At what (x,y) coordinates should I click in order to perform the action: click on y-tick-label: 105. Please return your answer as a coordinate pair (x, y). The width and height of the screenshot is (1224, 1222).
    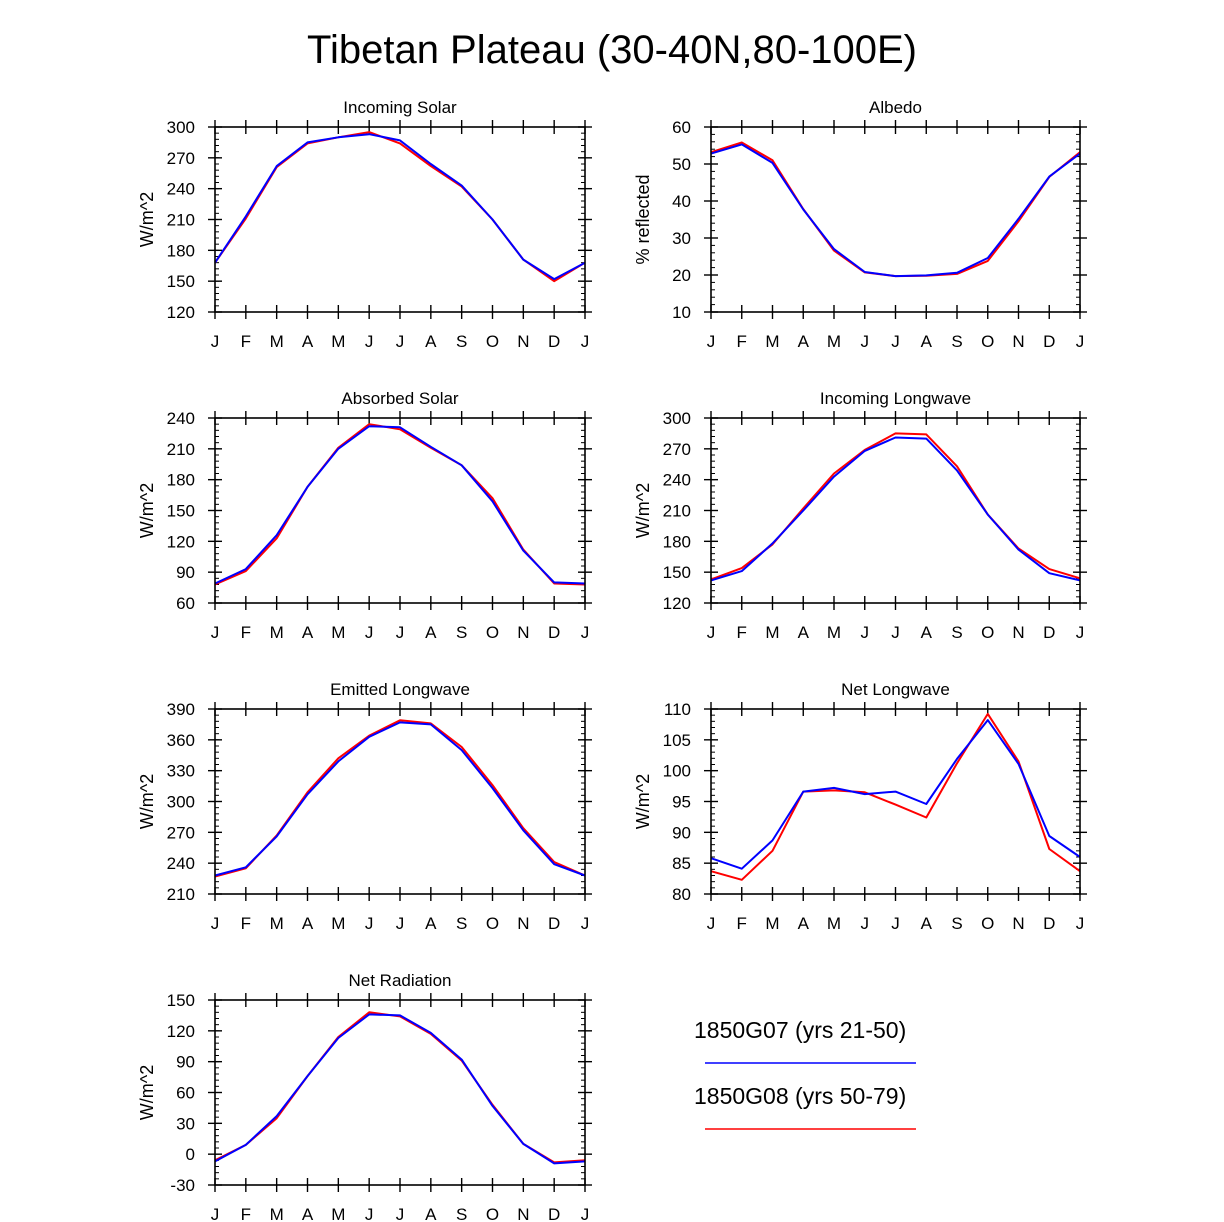
    Looking at the image, I should click on (677, 740).